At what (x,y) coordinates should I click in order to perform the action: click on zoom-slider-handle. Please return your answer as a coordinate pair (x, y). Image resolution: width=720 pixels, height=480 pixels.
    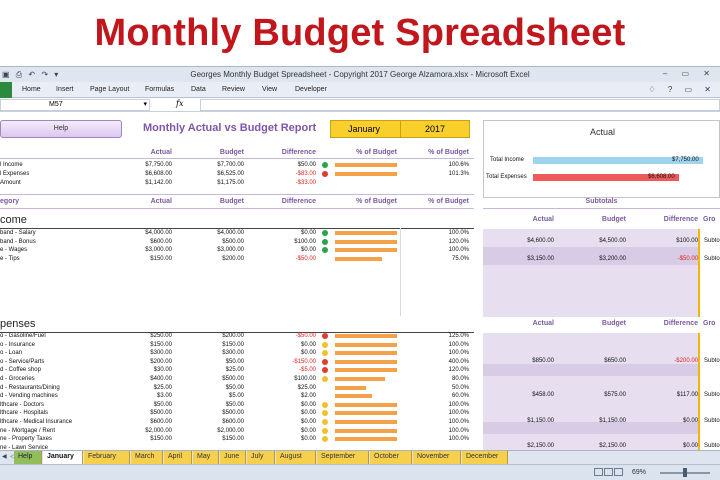
    Looking at the image, I should click on (685, 472).